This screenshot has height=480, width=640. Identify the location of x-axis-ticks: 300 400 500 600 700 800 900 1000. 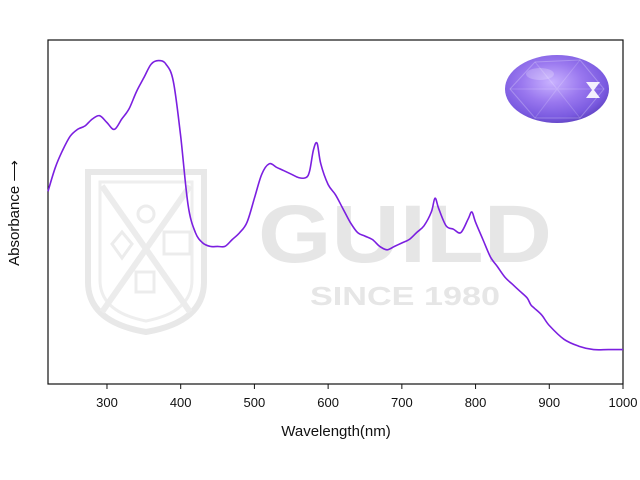
(366, 397).